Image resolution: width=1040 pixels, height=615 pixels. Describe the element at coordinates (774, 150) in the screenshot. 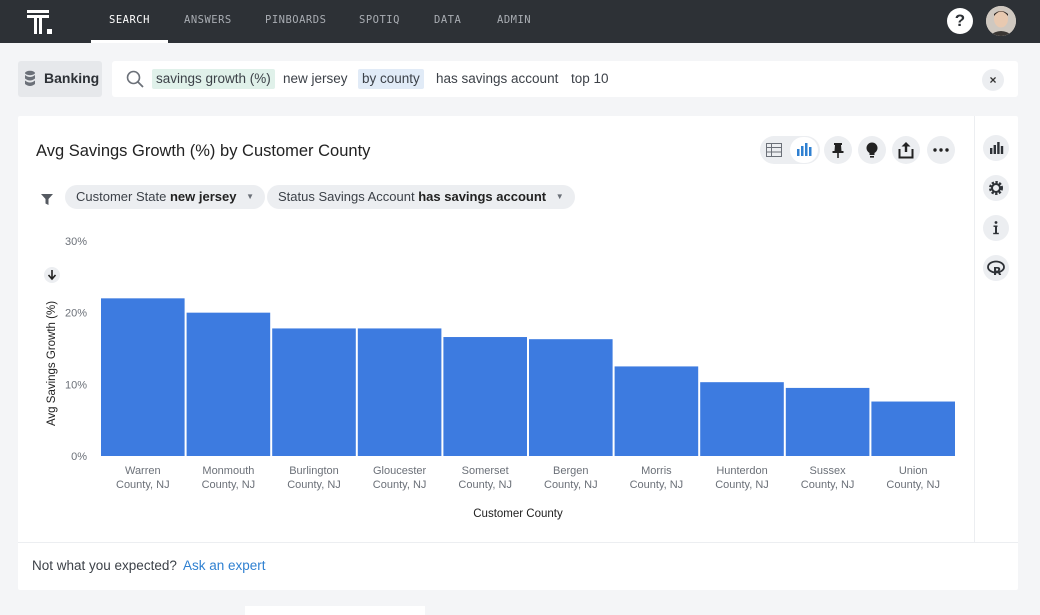

I see `table-icon` at that location.